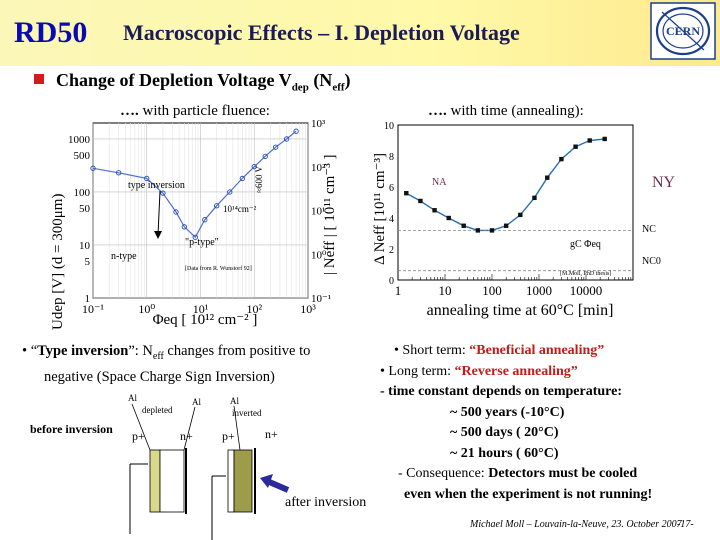 This screenshot has width=720, height=540. What do you see at coordinates (234, 401) in the screenshot?
I see `al-label-3: Al` at bounding box center [234, 401].